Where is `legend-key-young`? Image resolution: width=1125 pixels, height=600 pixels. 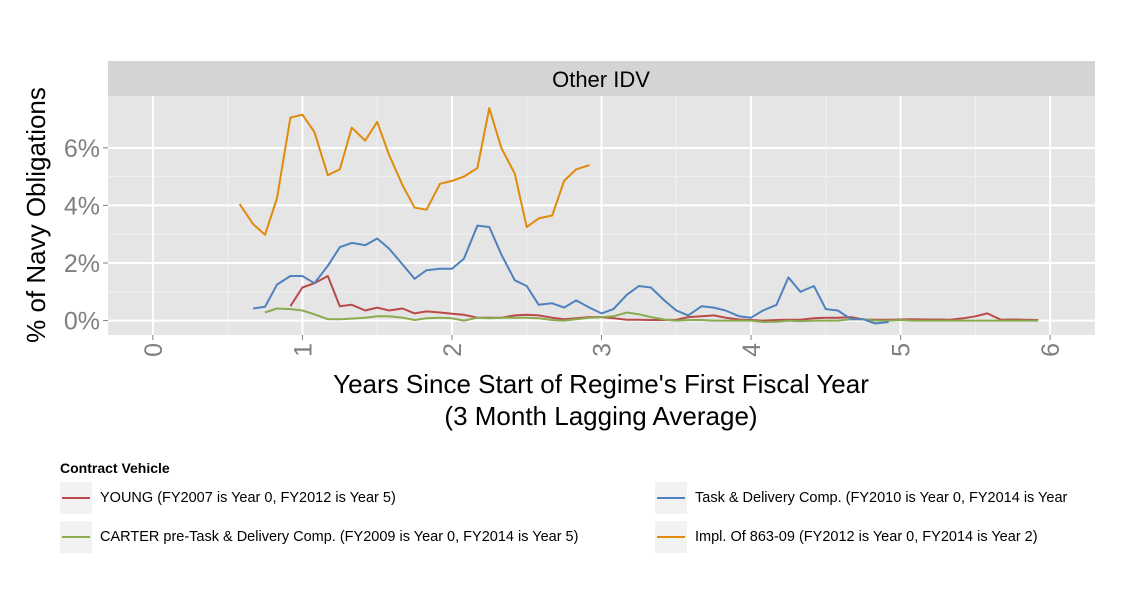
legend-key-young is located at coordinates (76, 498).